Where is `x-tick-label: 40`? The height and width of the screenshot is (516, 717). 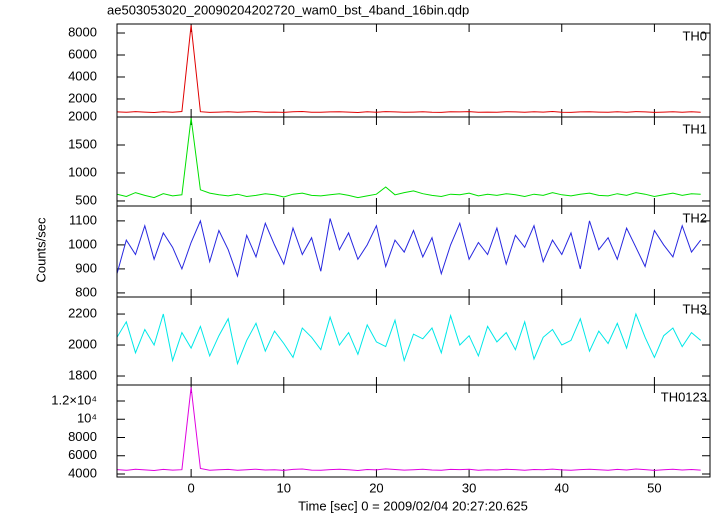 x-tick-label: 40 is located at coordinates (562, 487).